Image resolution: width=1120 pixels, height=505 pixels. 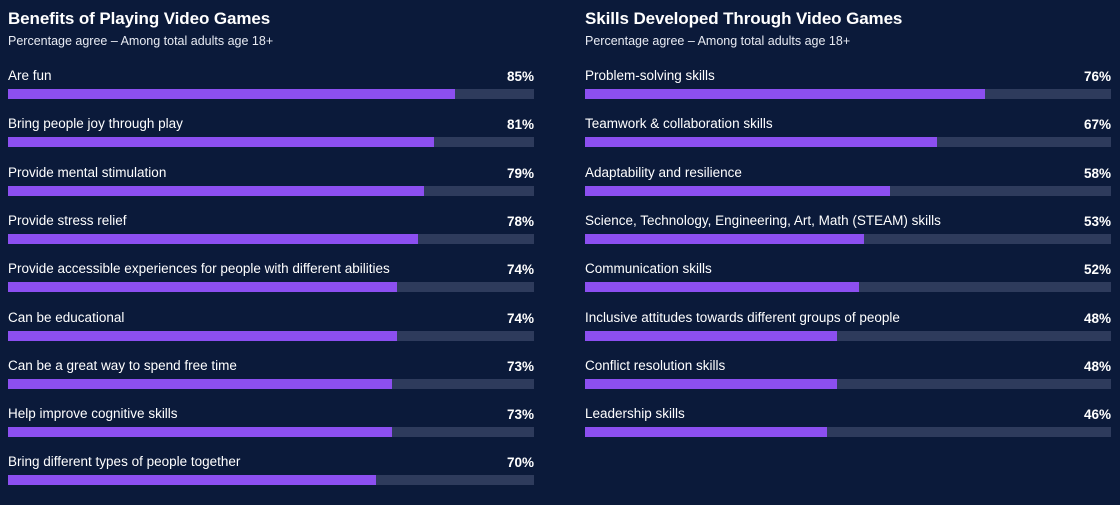 I want to click on bar-row: Help improve cognitive skills 73%, so click(x=271, y=426).